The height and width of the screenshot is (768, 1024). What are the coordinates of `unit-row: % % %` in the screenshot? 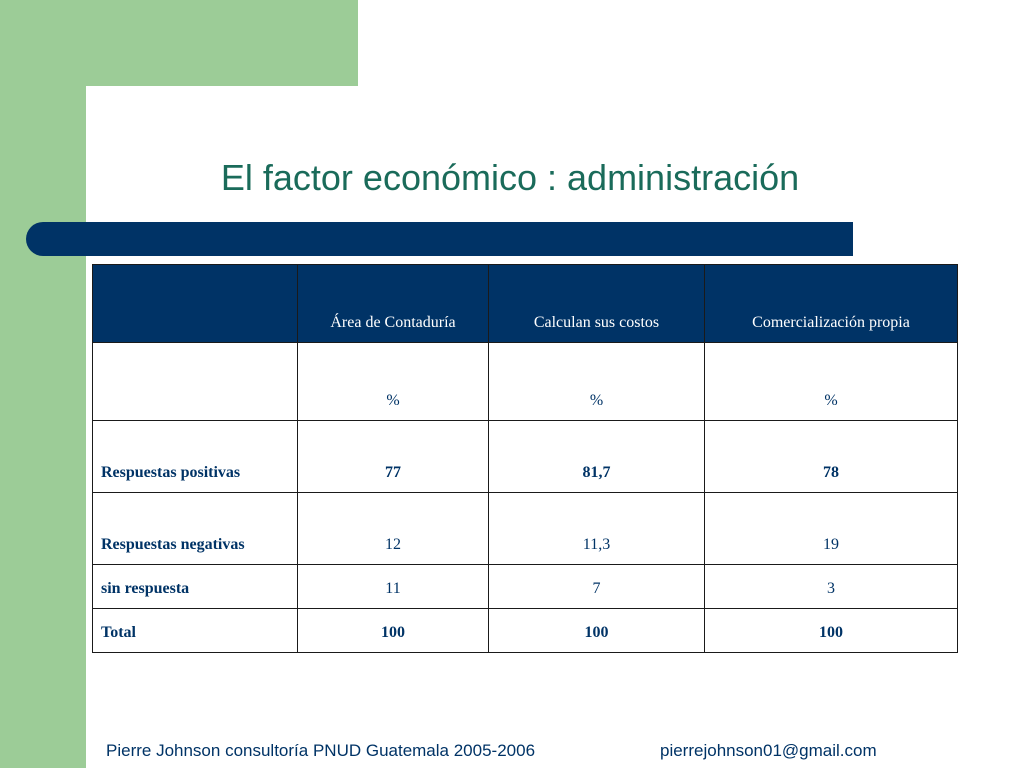 It's located at (525, 381).